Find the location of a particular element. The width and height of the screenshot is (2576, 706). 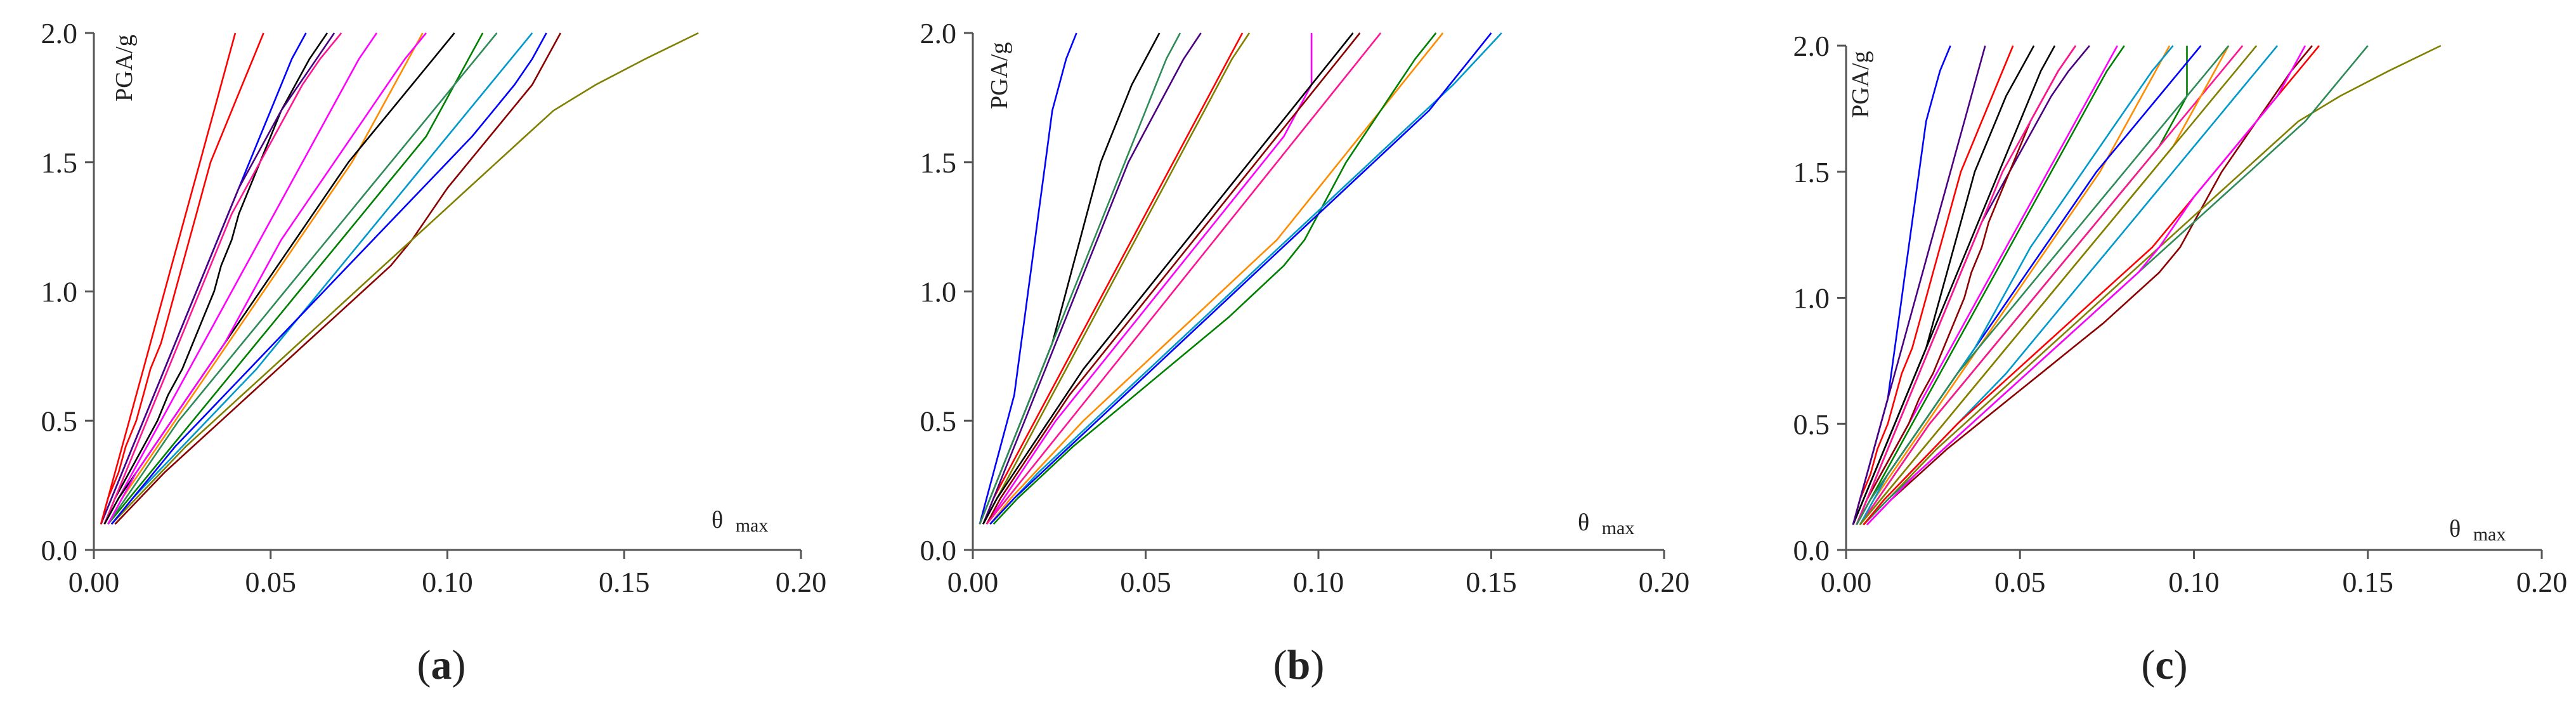

y-axis-title-b: PGA/g is located at coordinates (1000, 75).